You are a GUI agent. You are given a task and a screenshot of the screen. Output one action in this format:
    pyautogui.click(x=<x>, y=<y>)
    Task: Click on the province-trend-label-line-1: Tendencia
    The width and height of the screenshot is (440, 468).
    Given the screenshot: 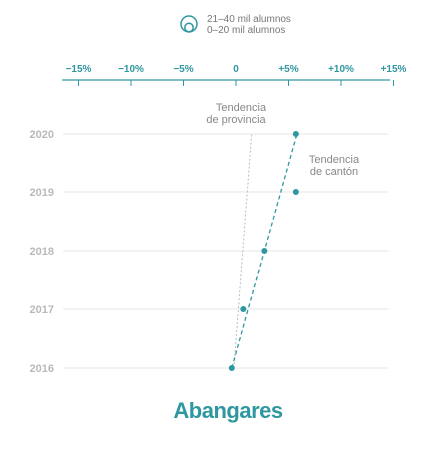 What is the action you would take?
    pyautogui.click(x=241, y=108)
    